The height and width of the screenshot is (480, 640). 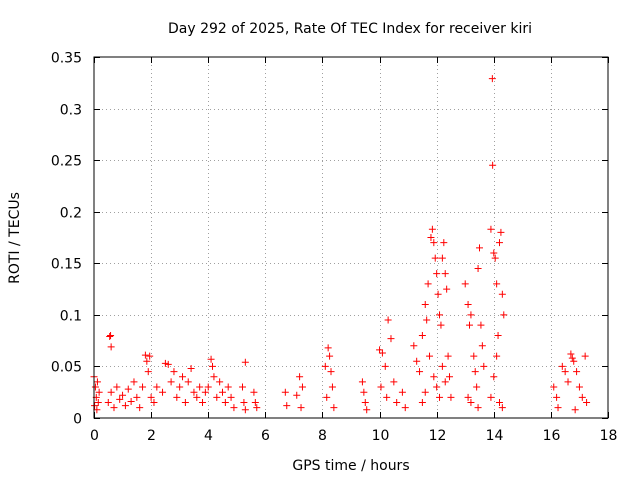 What do you see at coordinates (15, 238) in the screenshot?
I see `y-axis-label: ROTI / TECUs` at bounding box center [15, 238].